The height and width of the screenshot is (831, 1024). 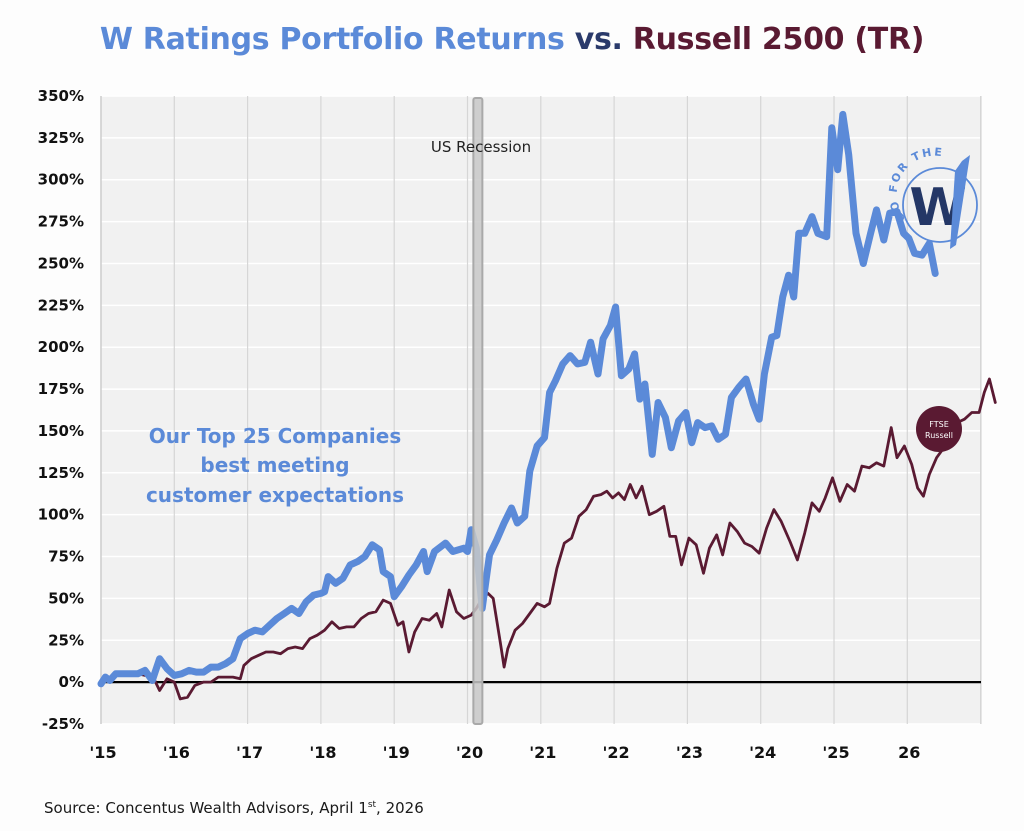 I want to click on annotation-line-3: customer expectations, so click(x=275, y=495).